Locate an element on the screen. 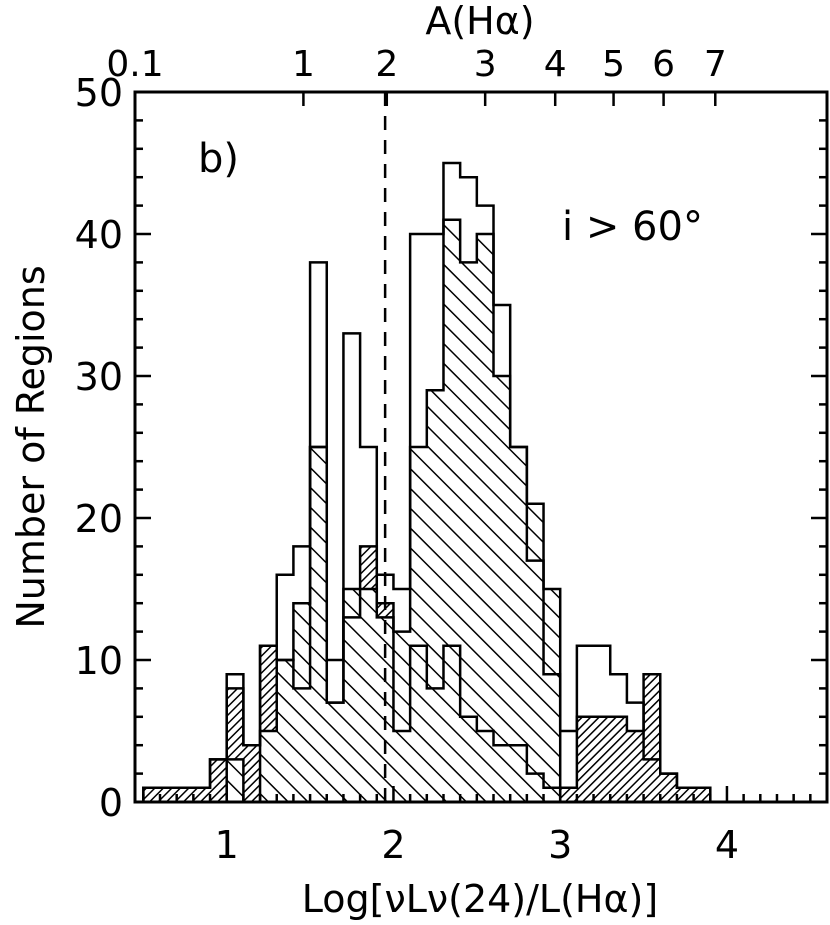  top-axis-tick-label: 7 is located at coordinates (715, 64).